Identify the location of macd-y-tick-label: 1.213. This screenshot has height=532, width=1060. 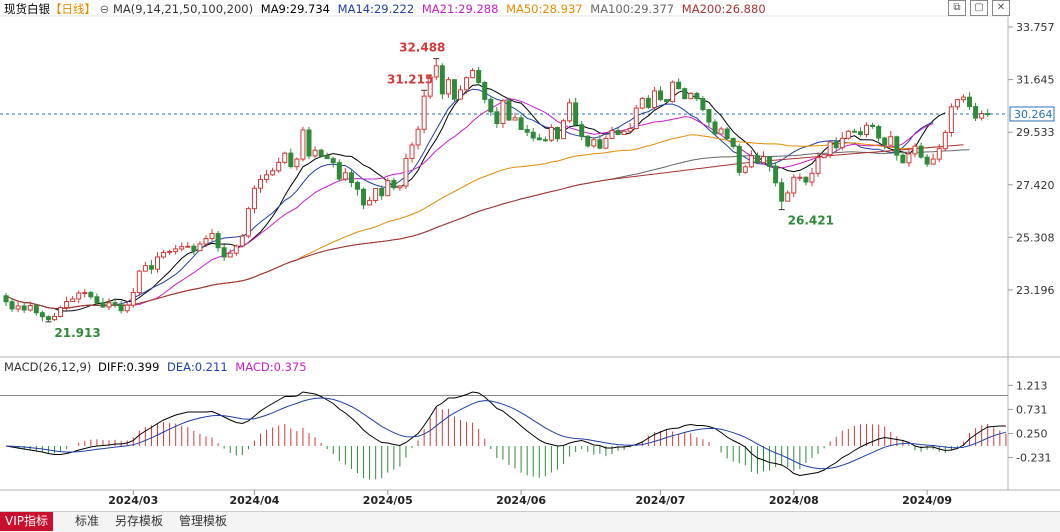
(1032, 385).